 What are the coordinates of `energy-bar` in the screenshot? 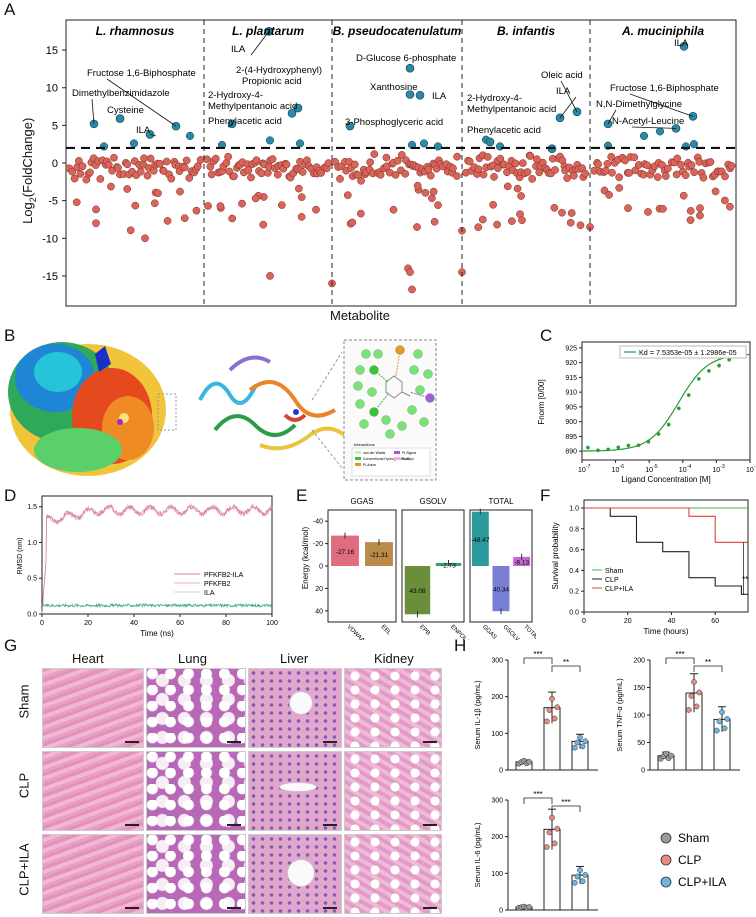 It's located at (522, 561).